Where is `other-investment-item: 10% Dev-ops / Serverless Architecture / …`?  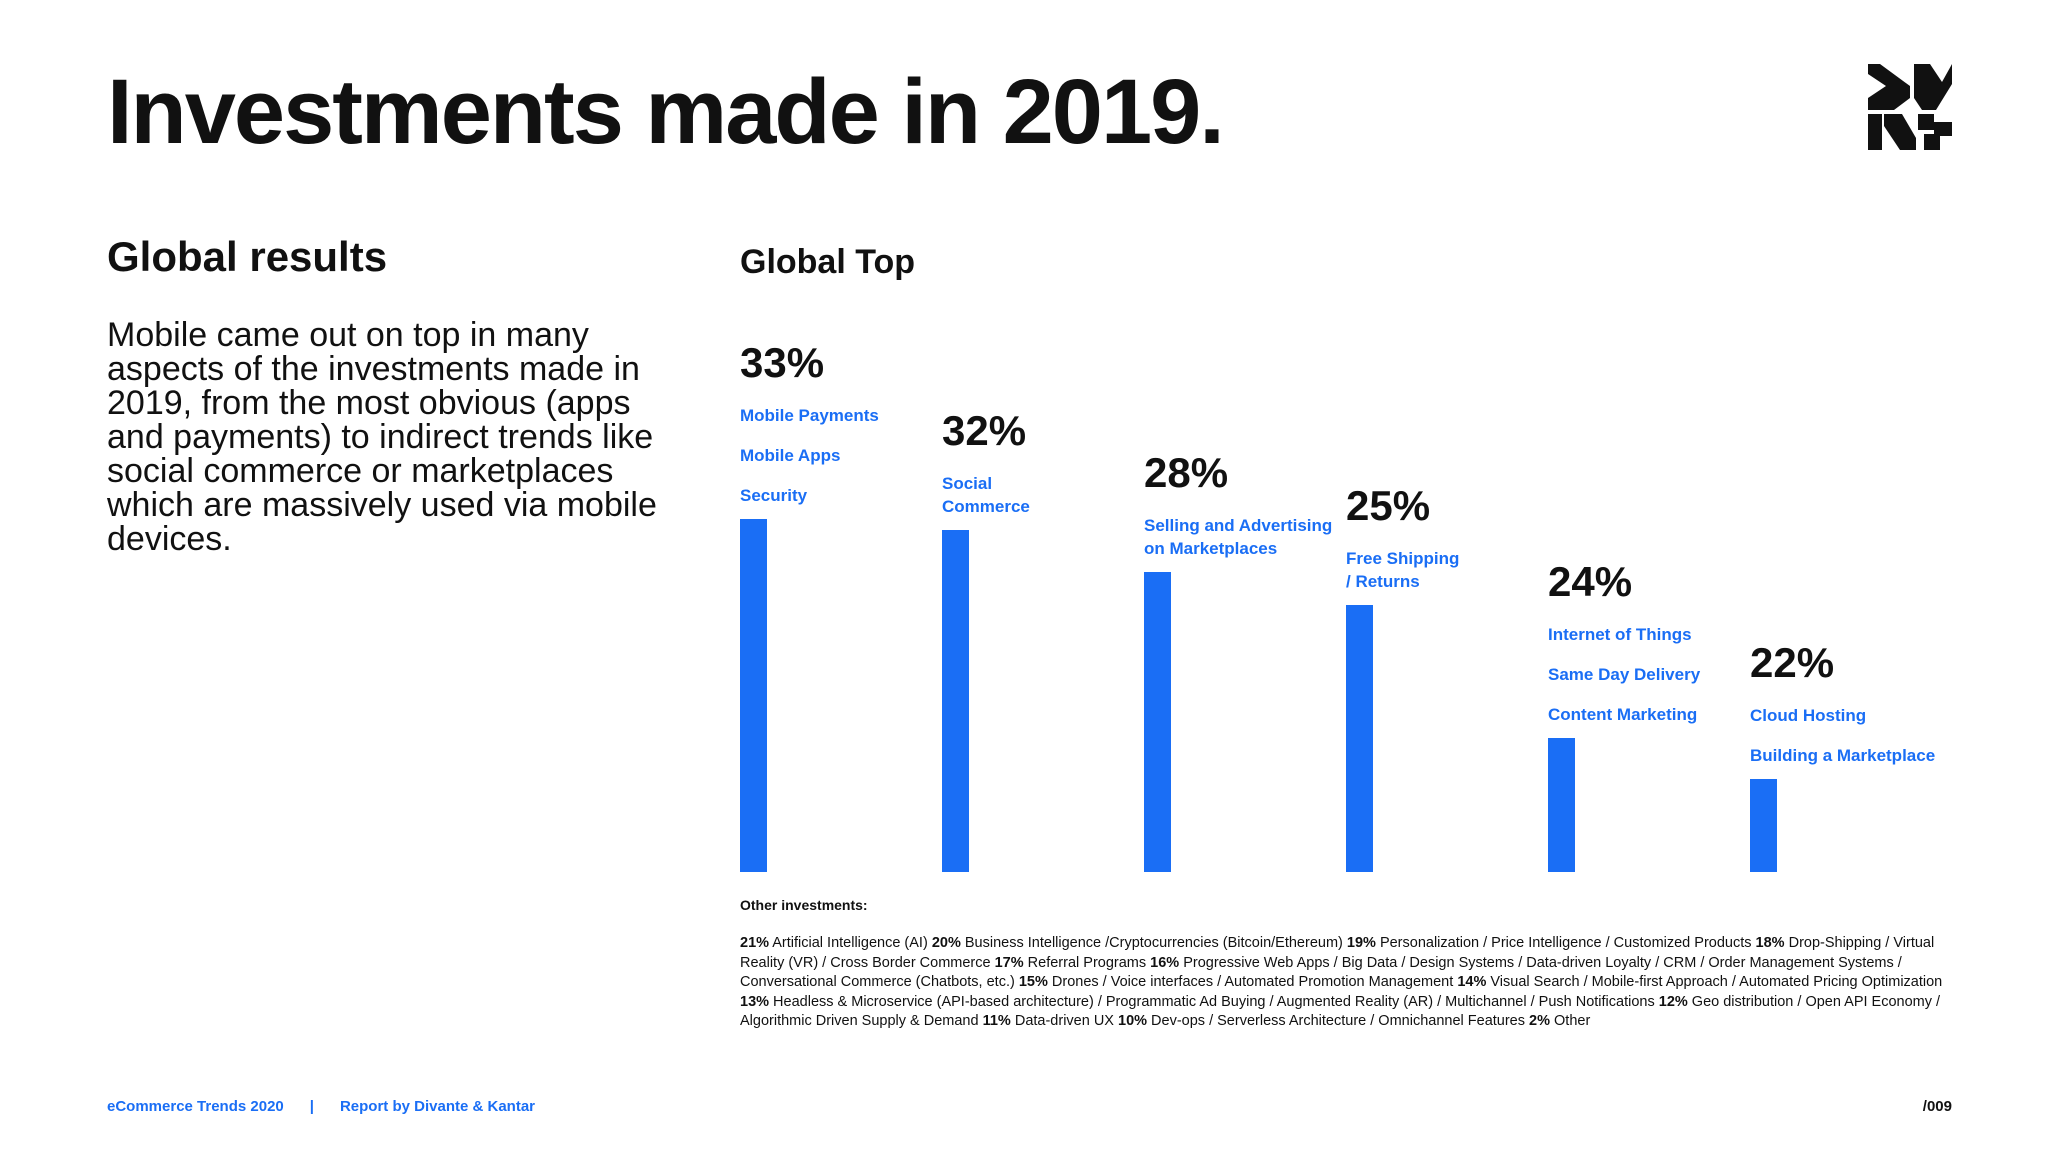
other-investment-item: 10% Dev-ops / Serverless Architecture / … is located at coordinates (1324, 1021).